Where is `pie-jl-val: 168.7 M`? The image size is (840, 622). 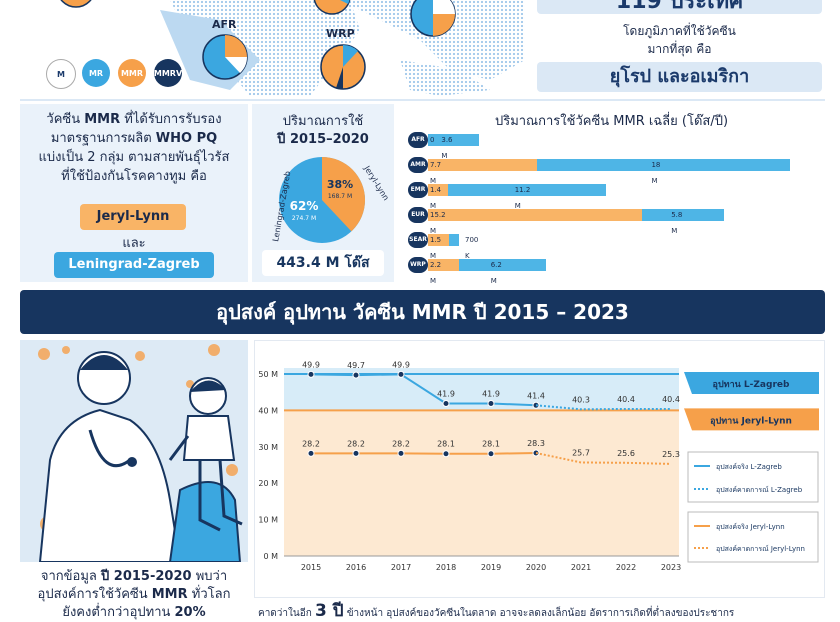 pie-jl-val: 168.7 M is located at coordinates (340, 196).